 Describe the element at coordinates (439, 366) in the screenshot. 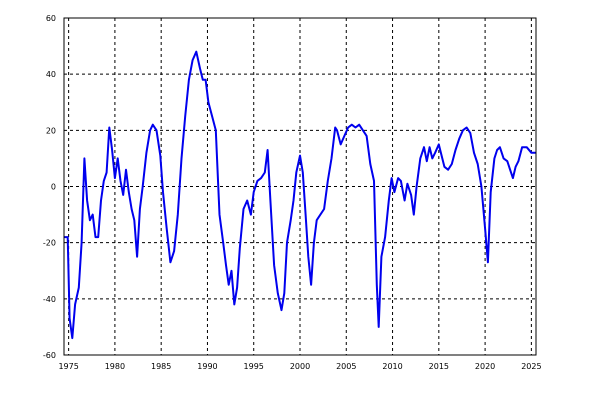

I see `x-tick-label: 2015` at that location.